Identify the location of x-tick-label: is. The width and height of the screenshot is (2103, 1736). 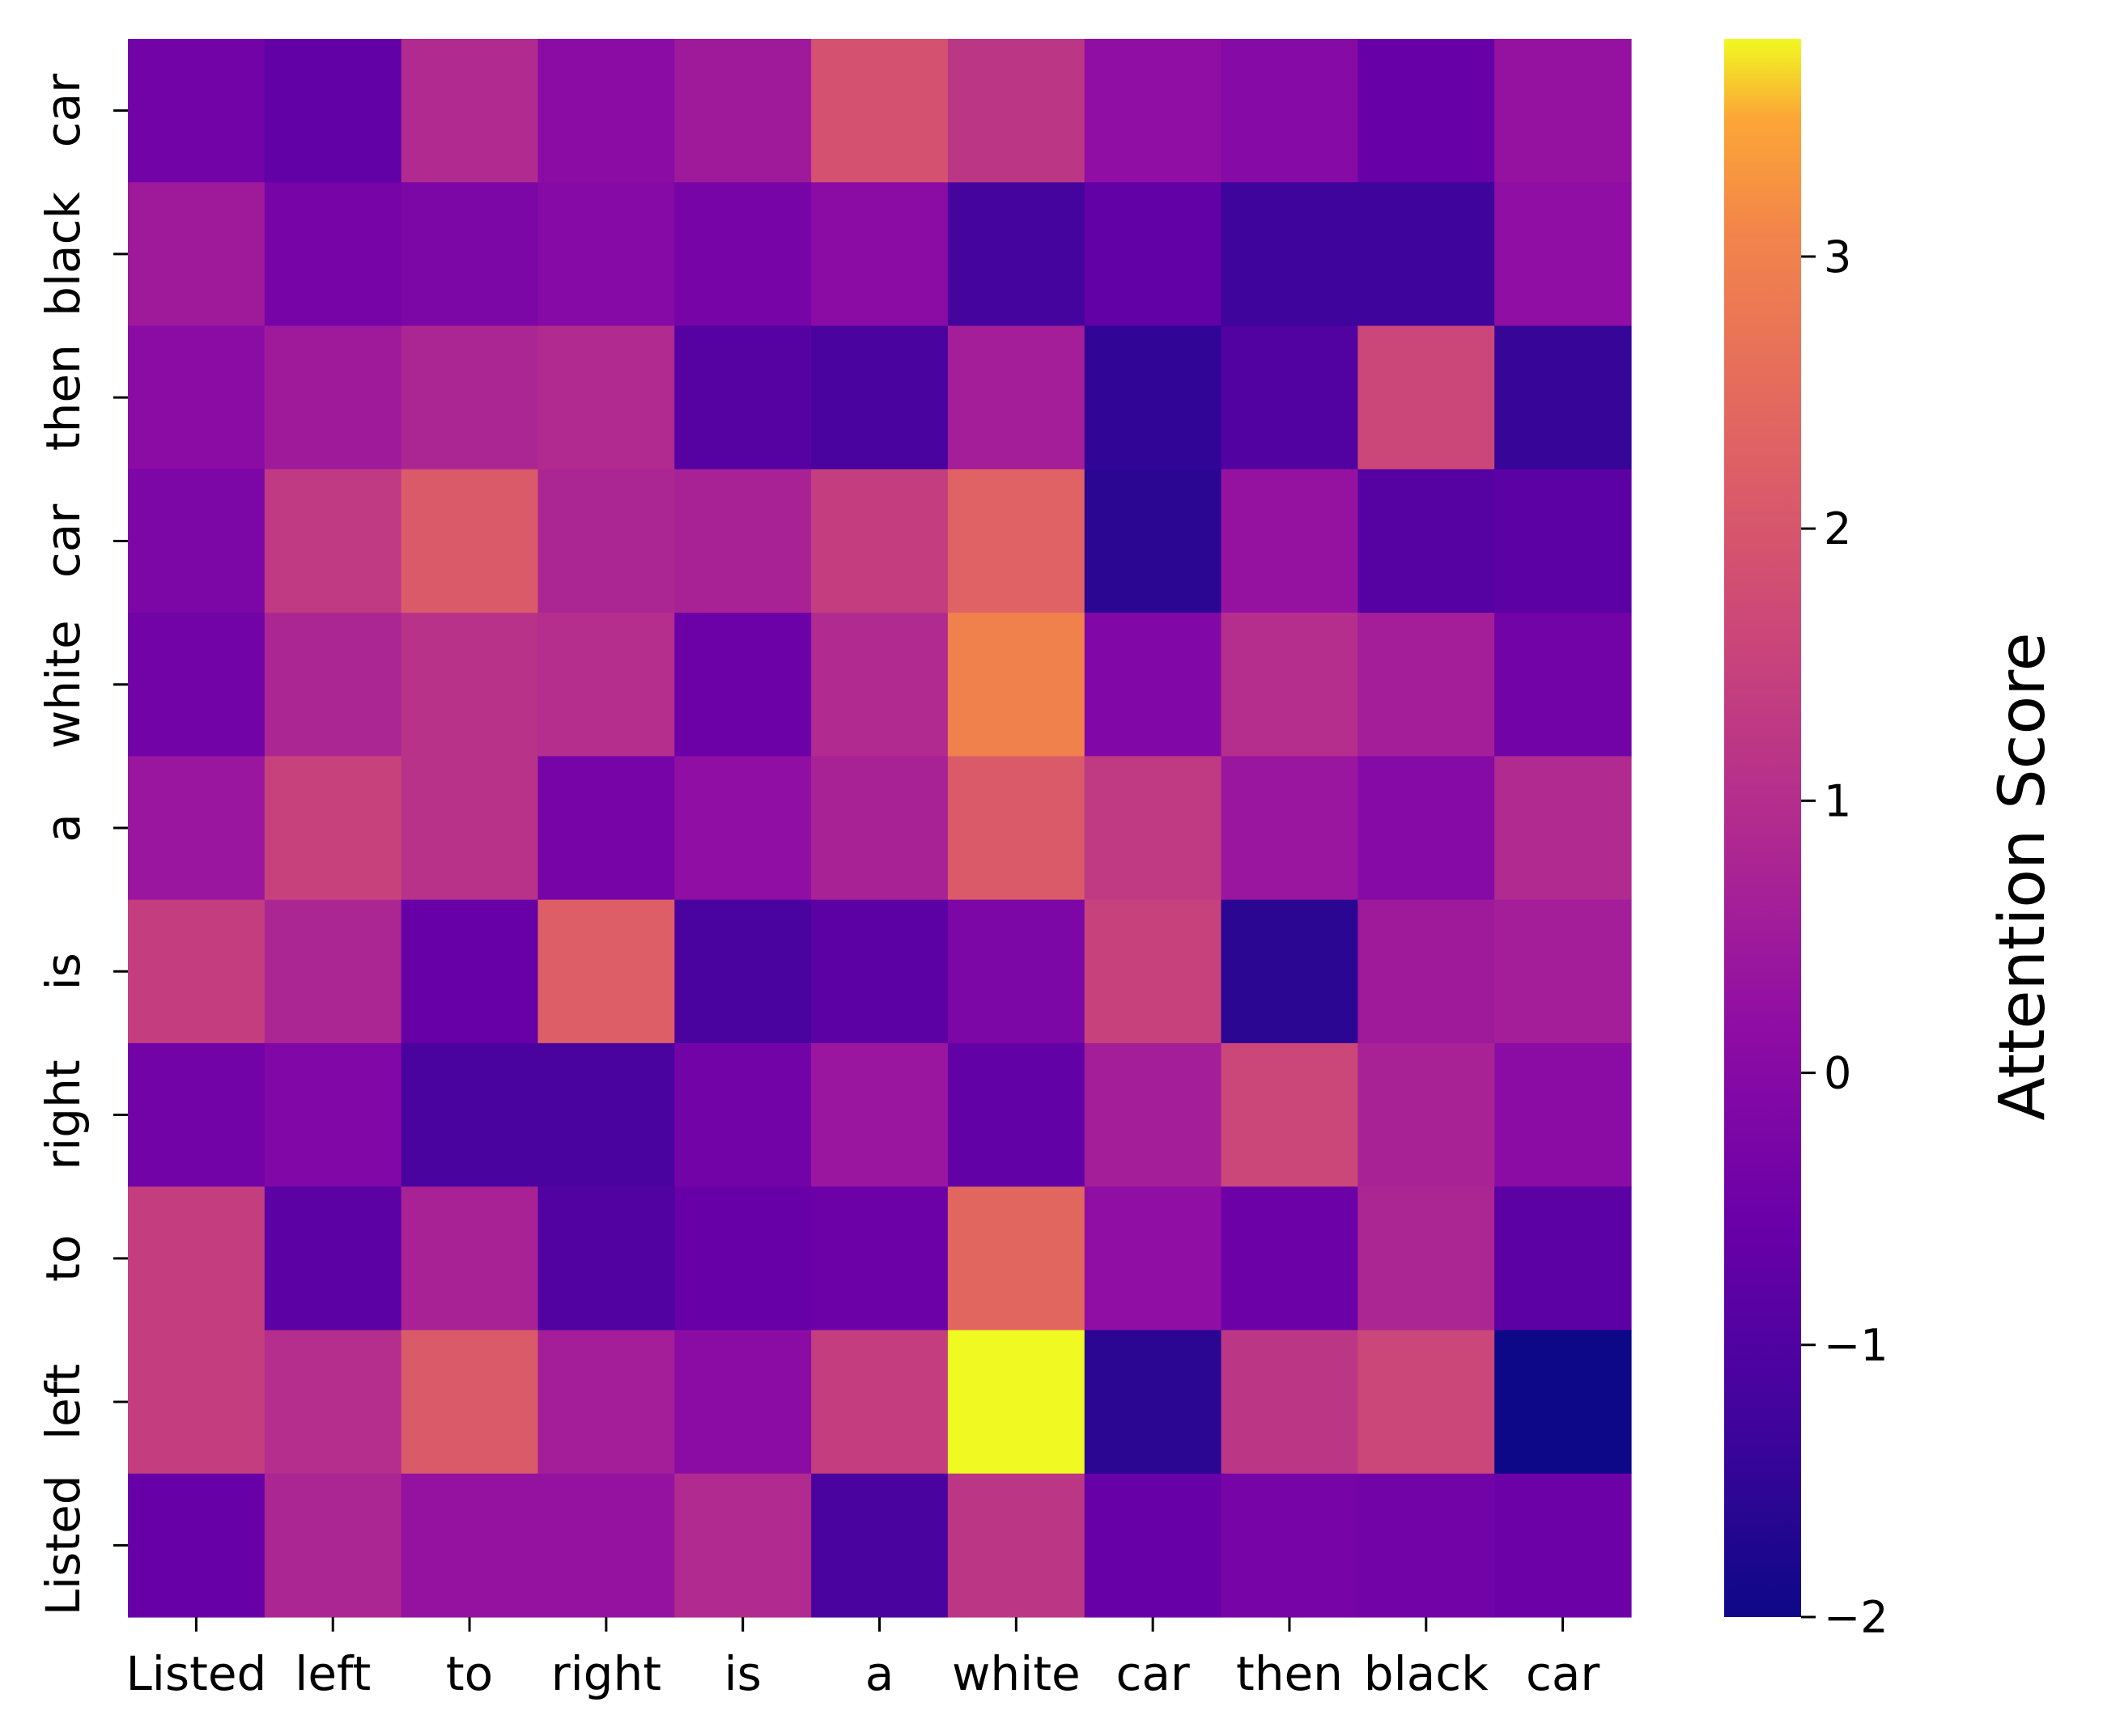
(743, 1673).